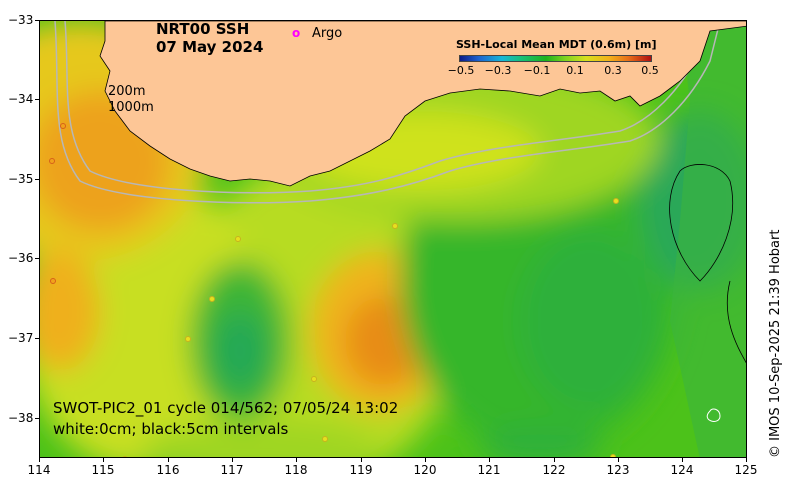  Describe the element at coordinates (21, 418) in the screenshot. I see `y-tick-label: −38` at that location.